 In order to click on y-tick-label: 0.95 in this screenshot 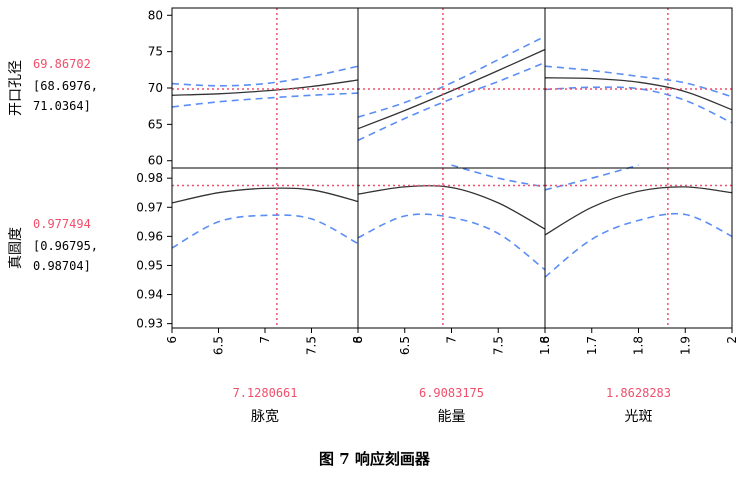, I will do `click(149, 265)`.